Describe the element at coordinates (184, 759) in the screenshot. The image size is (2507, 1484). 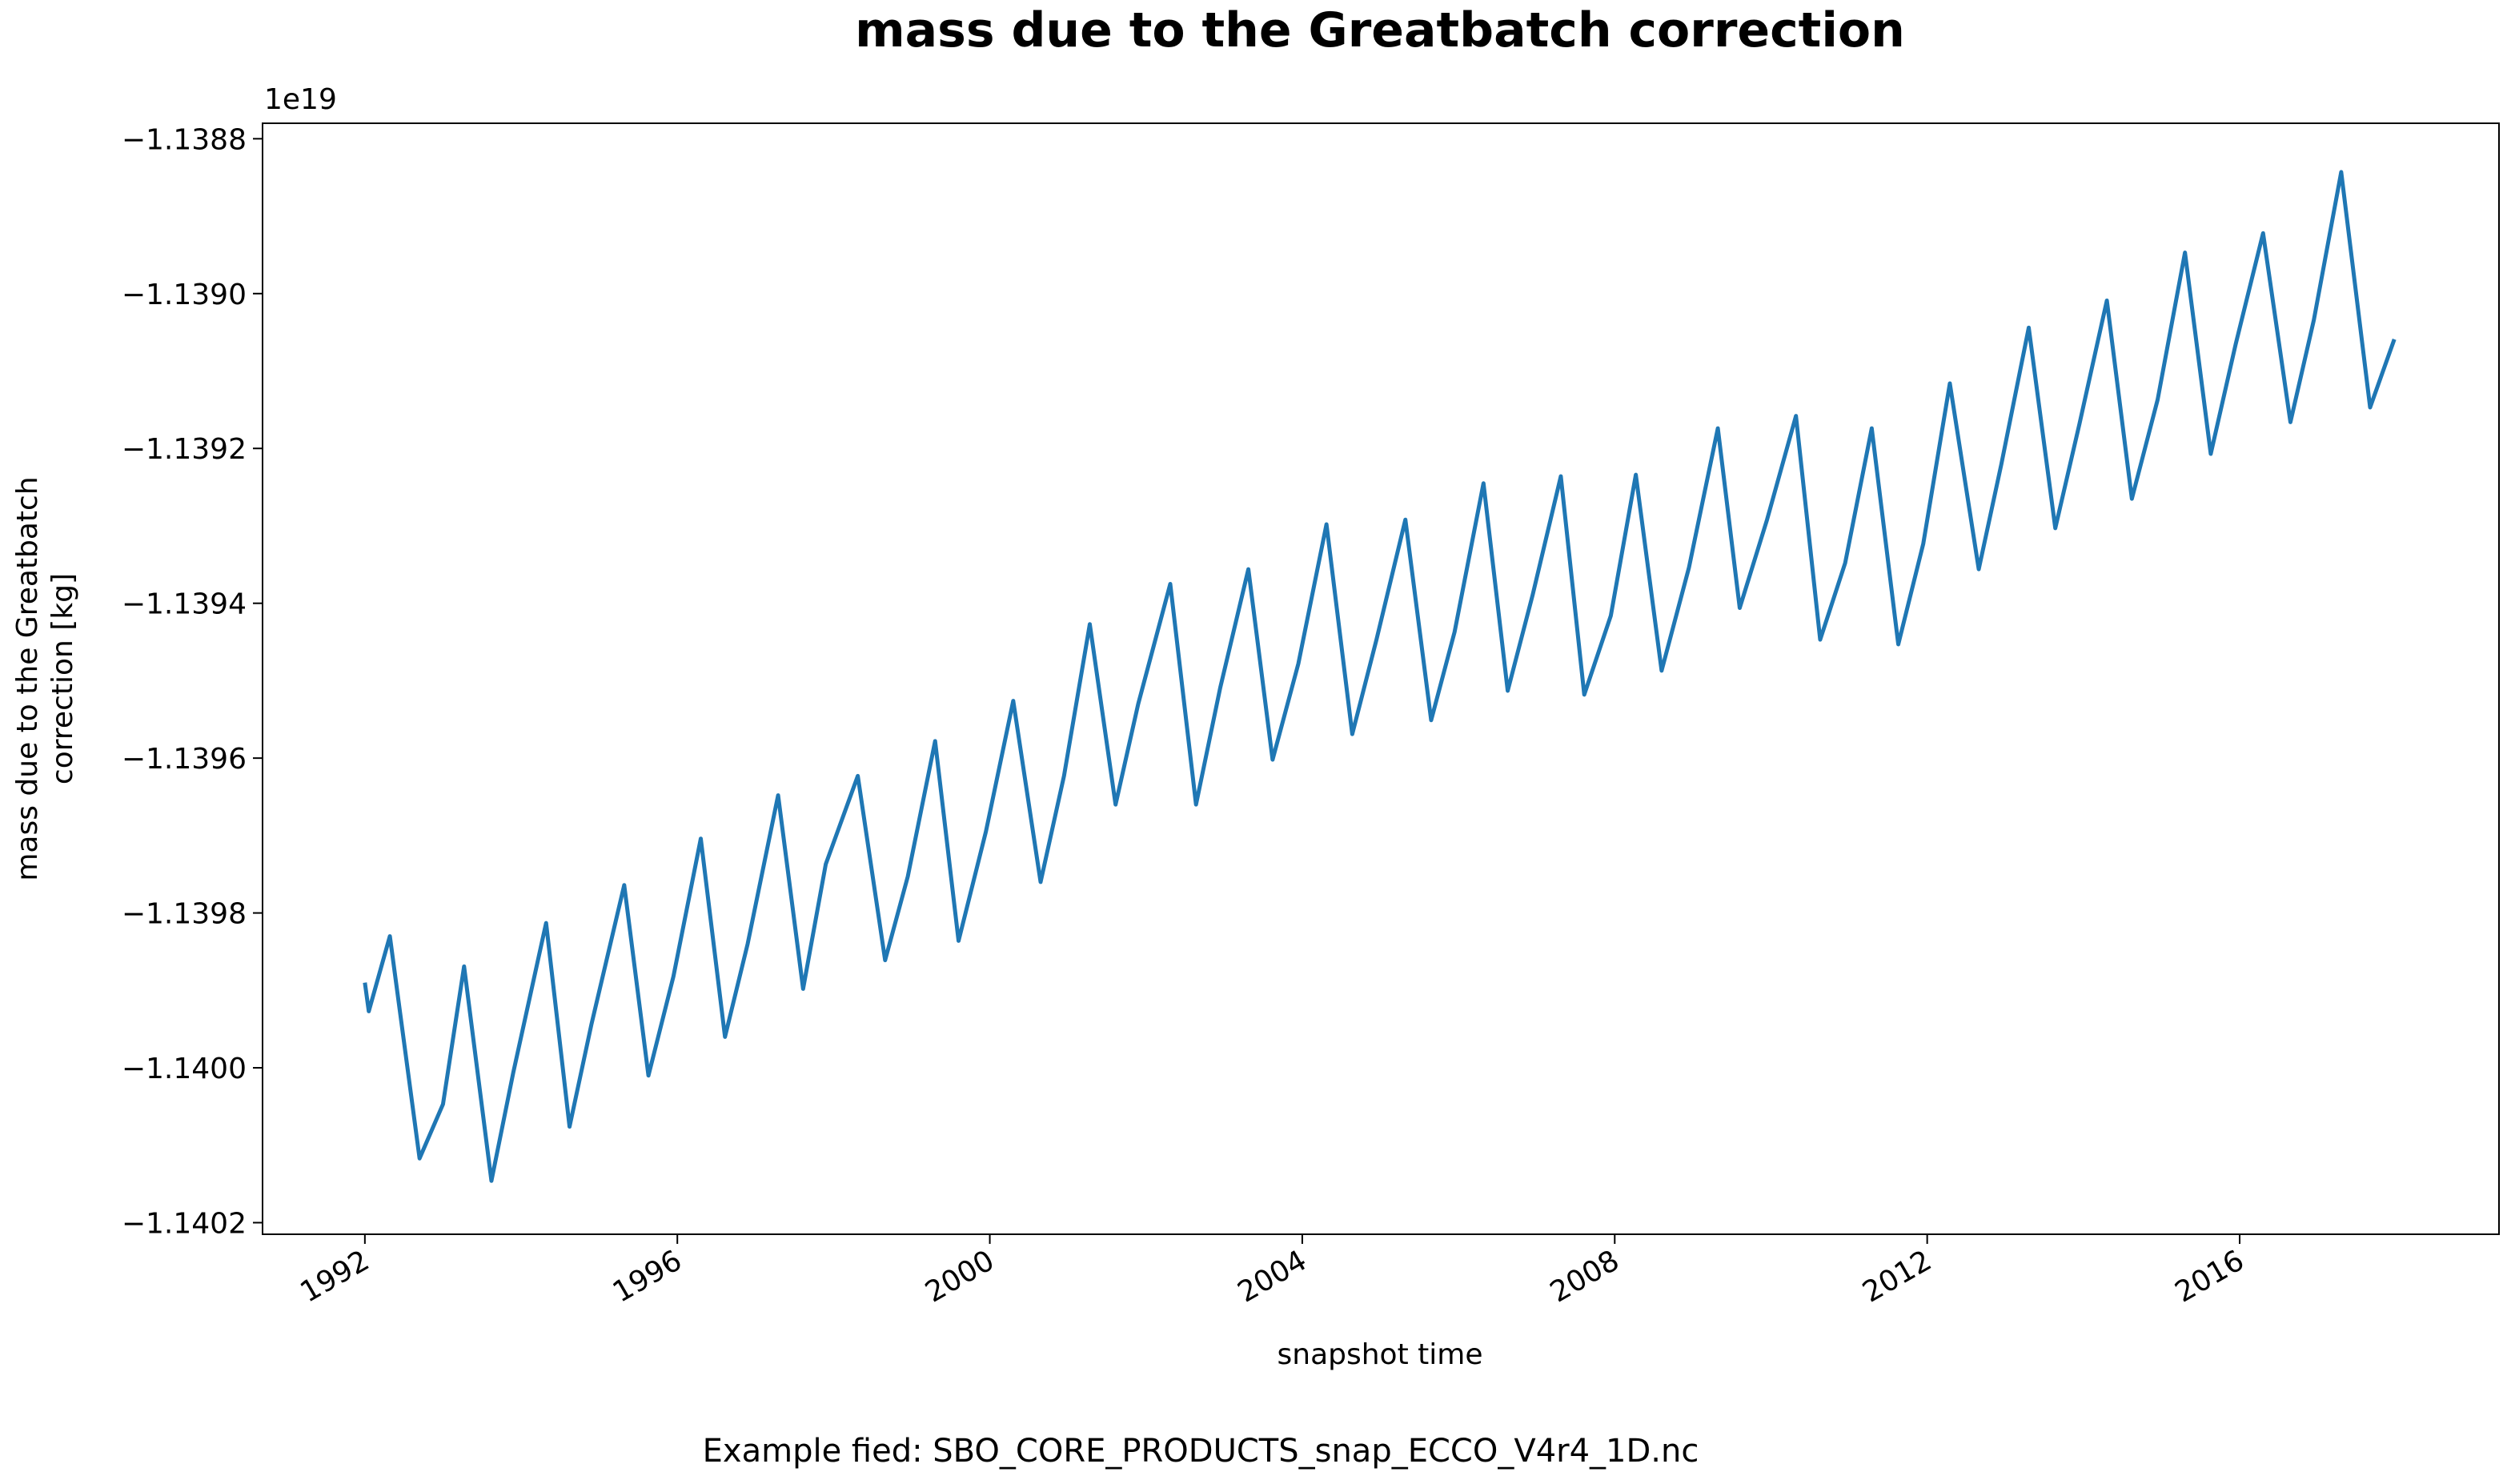
I see `y-tick-label: −1.1396` at that location.